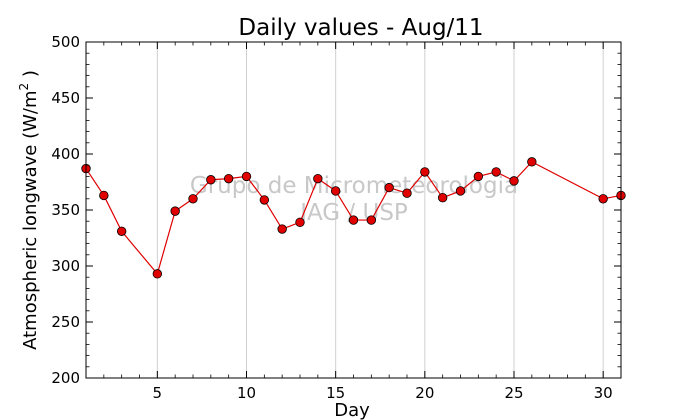  What do you see at coordinates (65, 98) in the screenshot?
I see `y-tick-label: 450` at bounding box center [65, 98].